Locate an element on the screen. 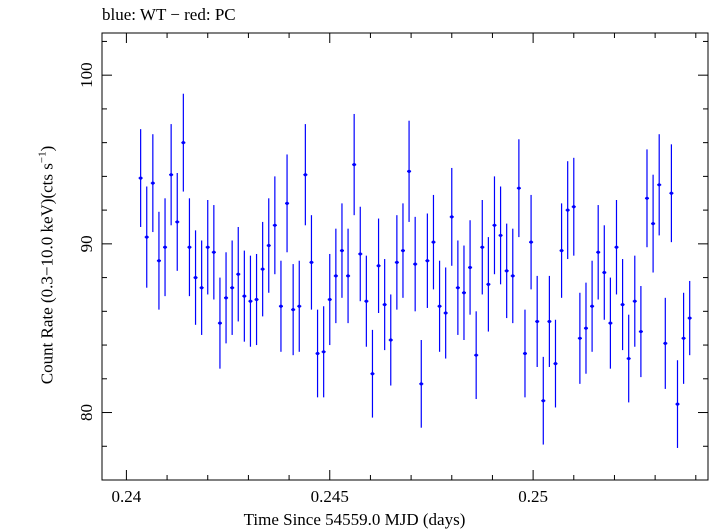  y-axis-label-exponent: −1 is located at coordinates (42, 157).